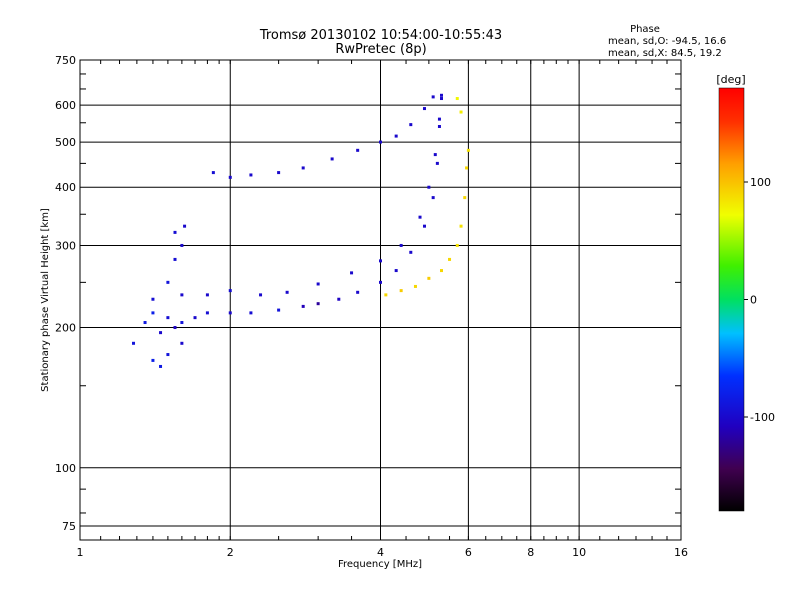 The width and height of the screenshot is (800, 600). I want to click on y-tick-label: 750, so click(65, 60).